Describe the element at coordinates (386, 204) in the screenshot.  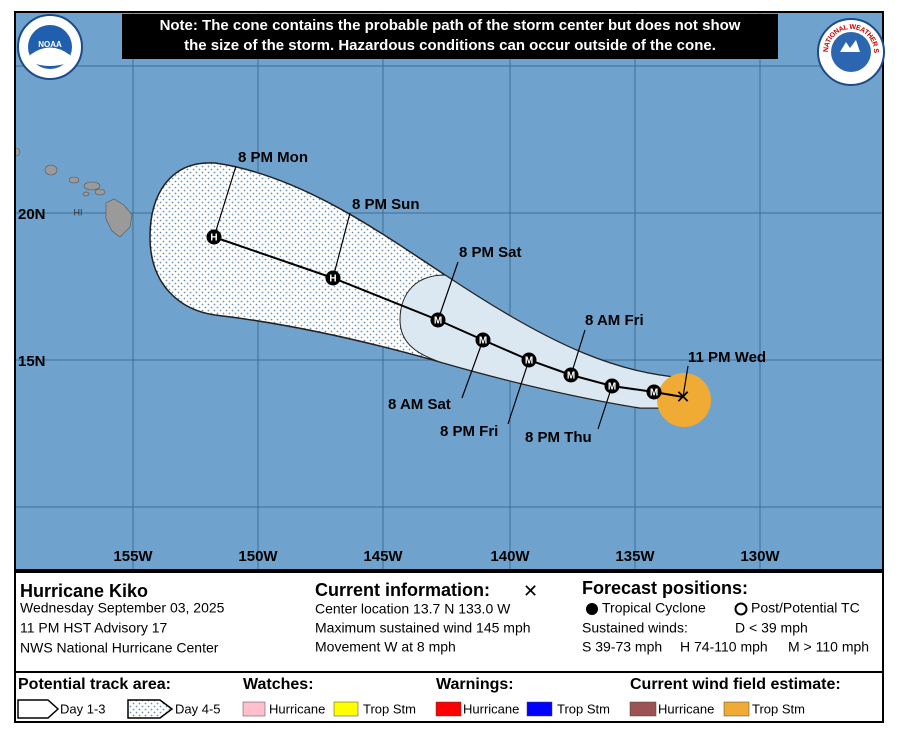
I see `track-label: 8 PM Sun` at that location.